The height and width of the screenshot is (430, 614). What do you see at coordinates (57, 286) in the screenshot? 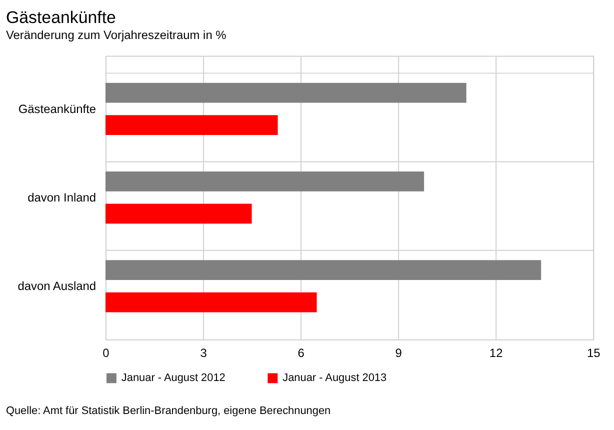
I see `y-tick-label: davon Ausland` at bounding box center [57, 286].